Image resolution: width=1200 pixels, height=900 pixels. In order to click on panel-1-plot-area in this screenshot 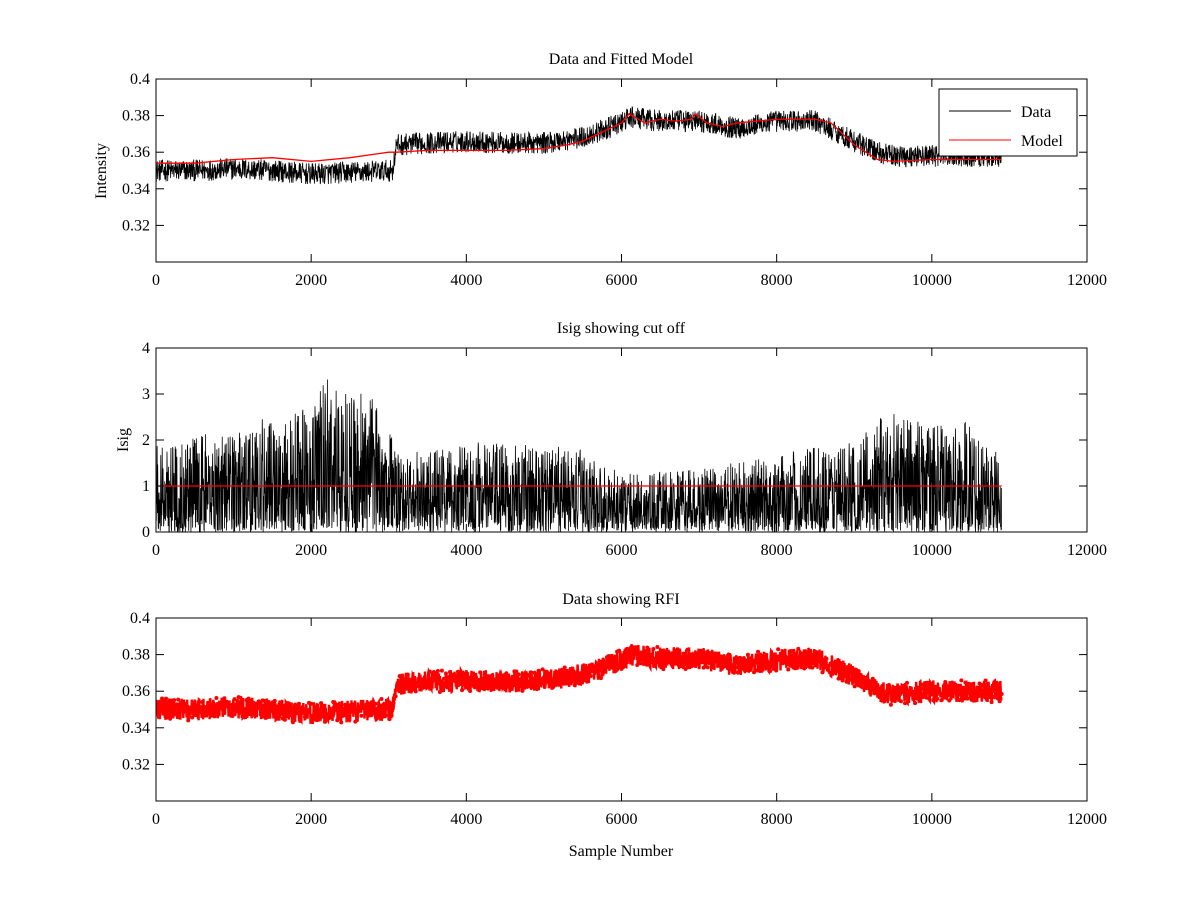, I will do `click(579, 145)`.